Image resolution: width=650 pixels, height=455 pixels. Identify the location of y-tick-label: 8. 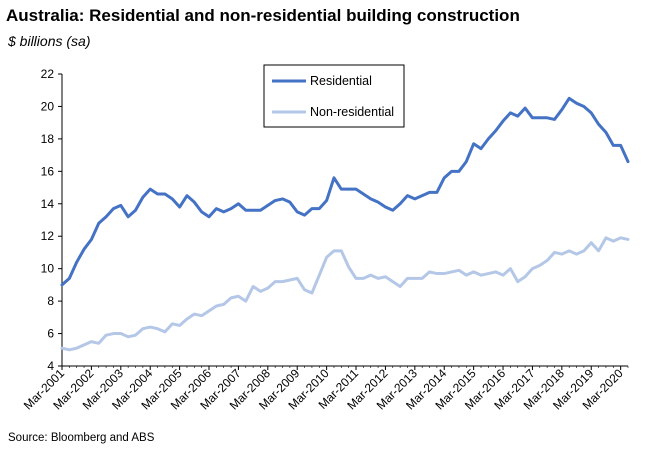
(50, 301).